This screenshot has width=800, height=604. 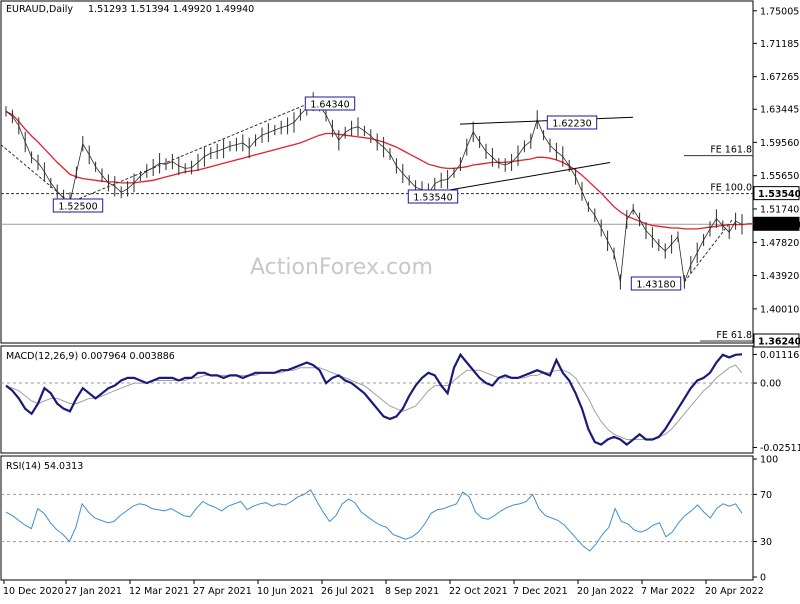 What do you see at coordinates (779, 110) in the screenshot?
I see `price-y-tick-label: 1.63445` at bounding box center [779, 110].